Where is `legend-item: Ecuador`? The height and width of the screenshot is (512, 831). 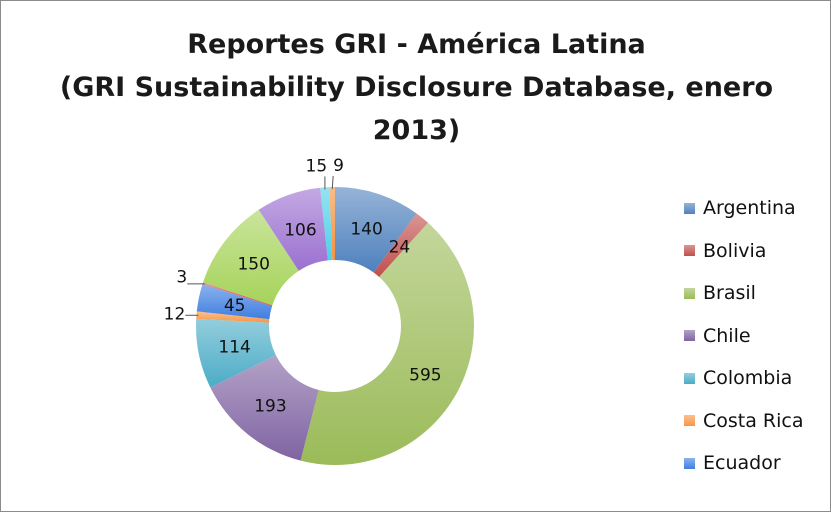
legend-item: Ecuador is located at coordinates (744, 463).